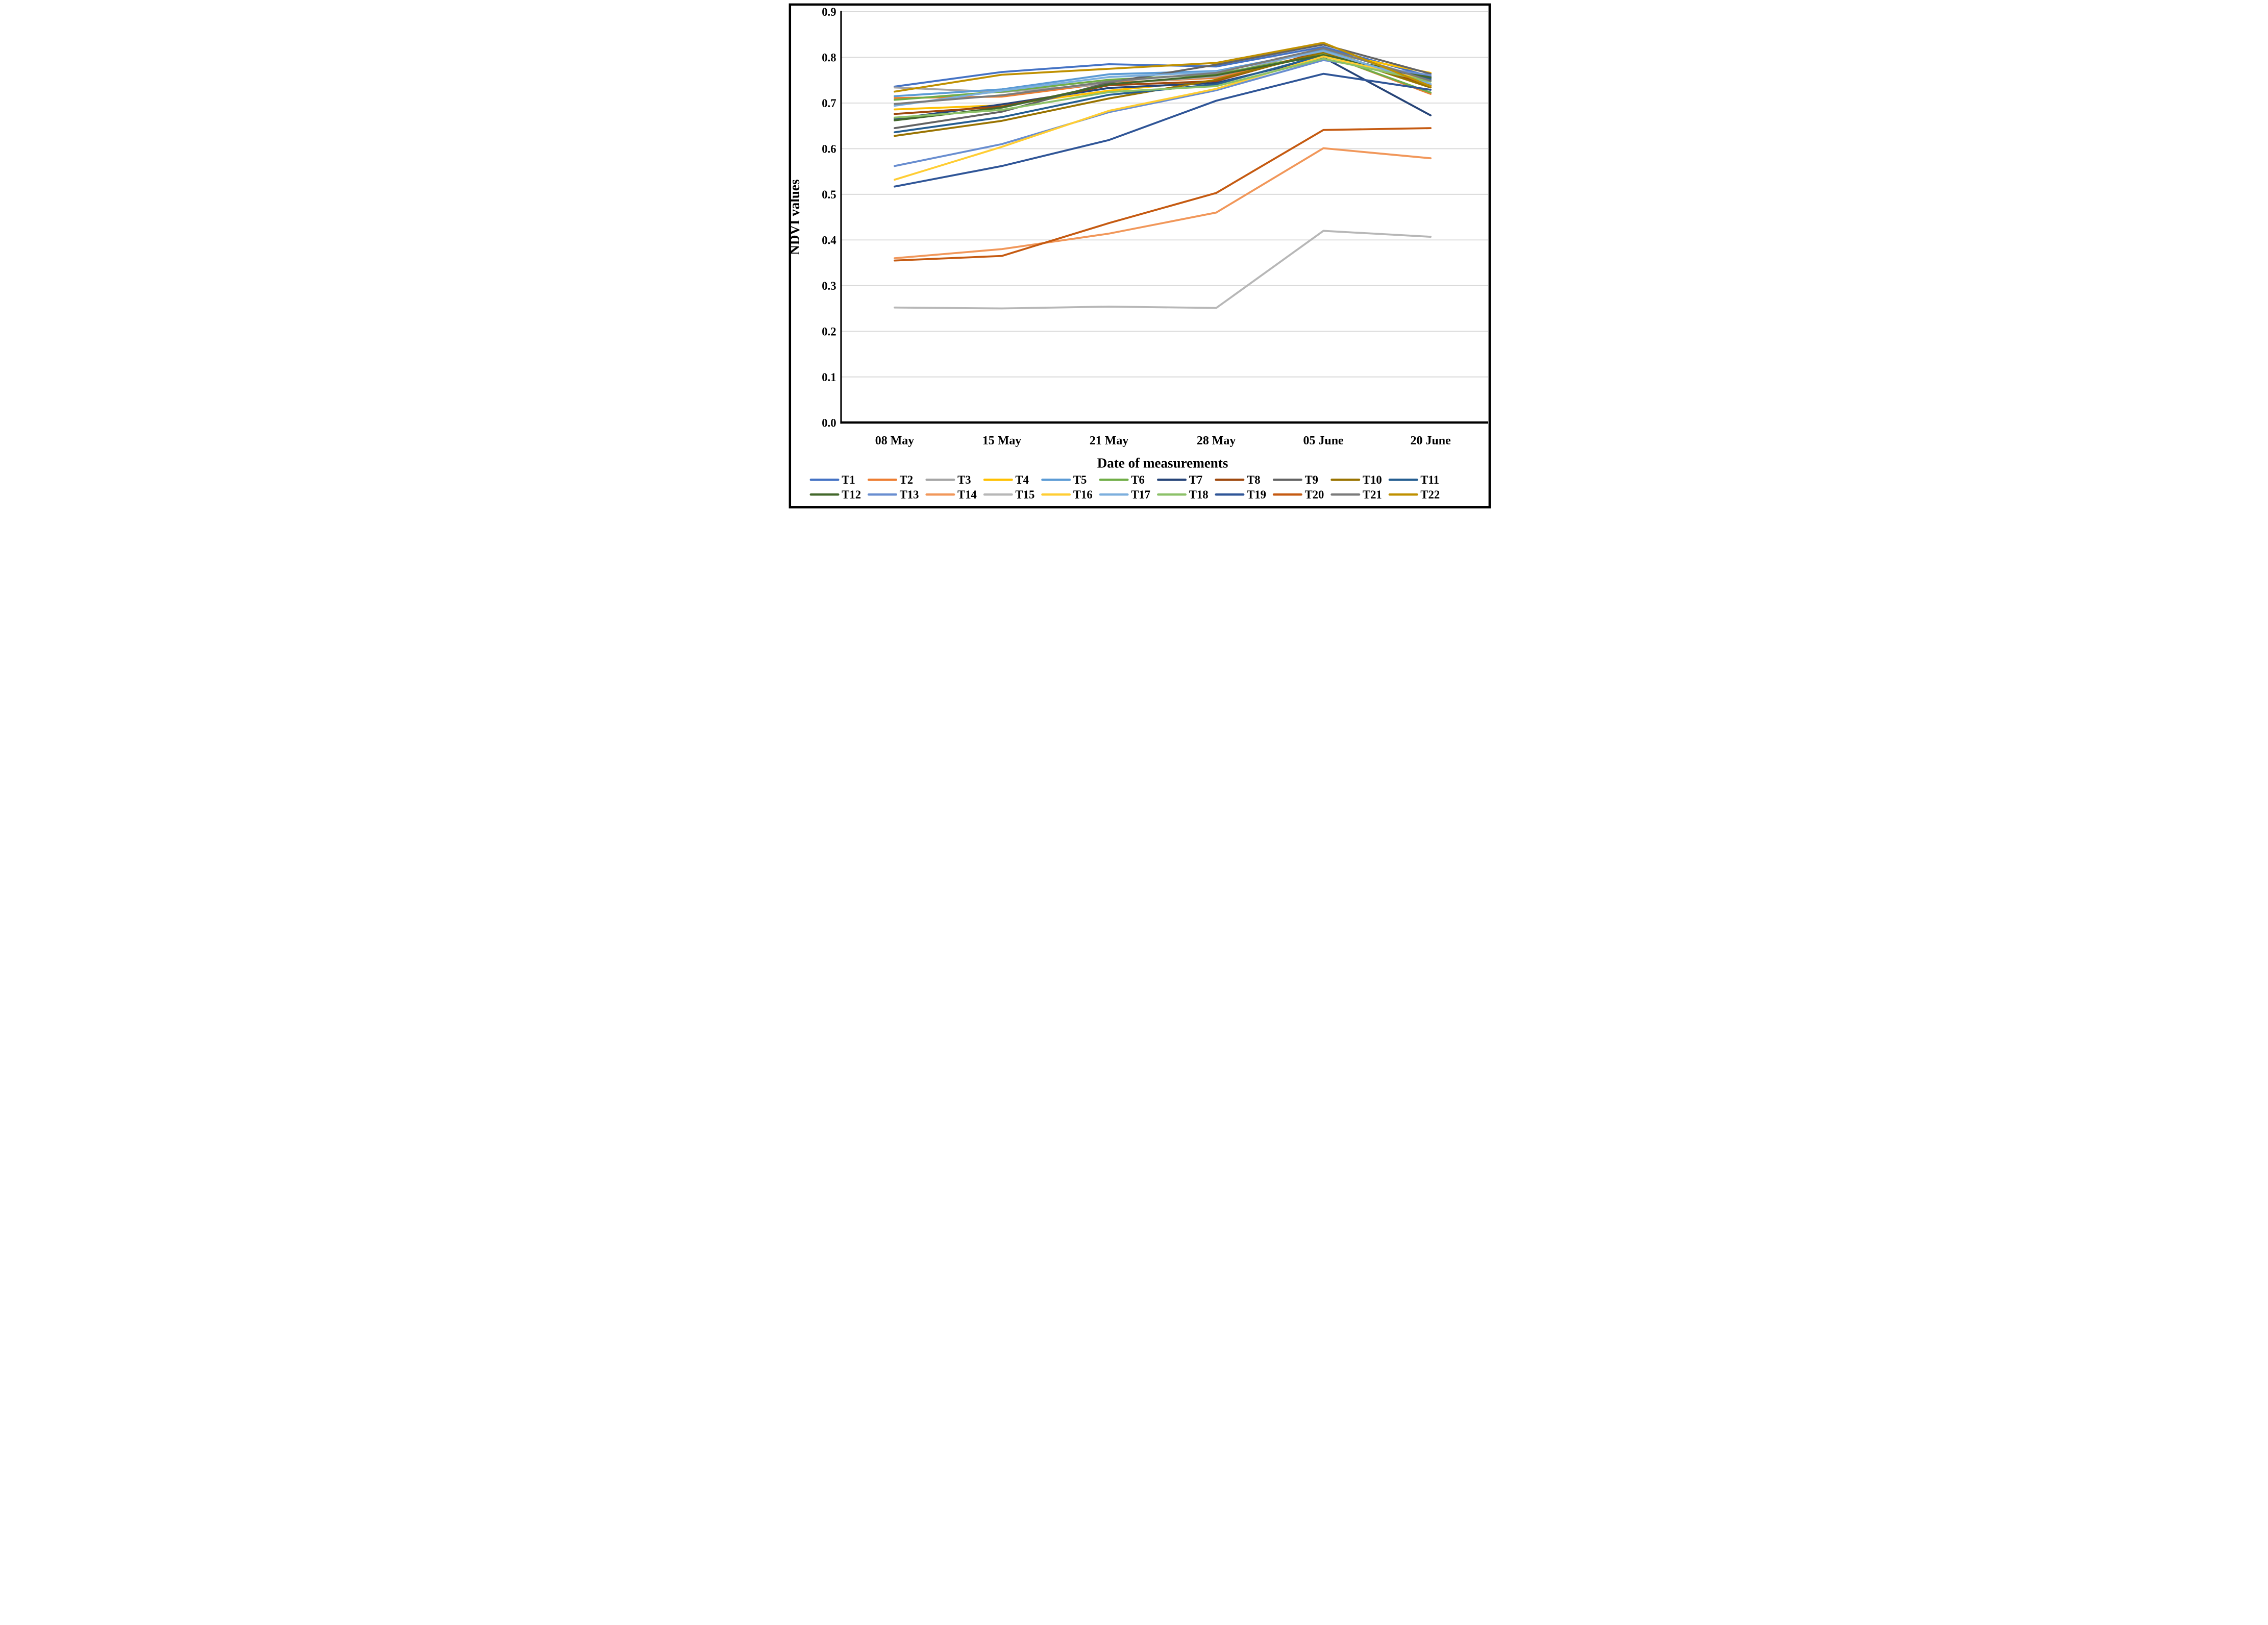 Image resolution: width=2268 pixels, height=1625 pixels. Describe the element at coordinates (1183, 494) in the screenshot. I see `legend-item-T18: T18` at that location.